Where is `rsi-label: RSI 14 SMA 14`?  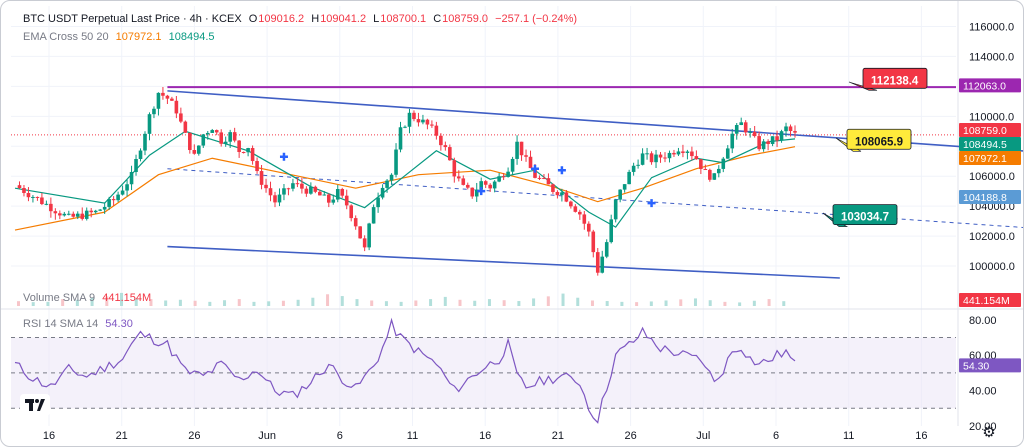
rsi-label: RSI 14 SMA 14 is located at coordinates (61, 324).